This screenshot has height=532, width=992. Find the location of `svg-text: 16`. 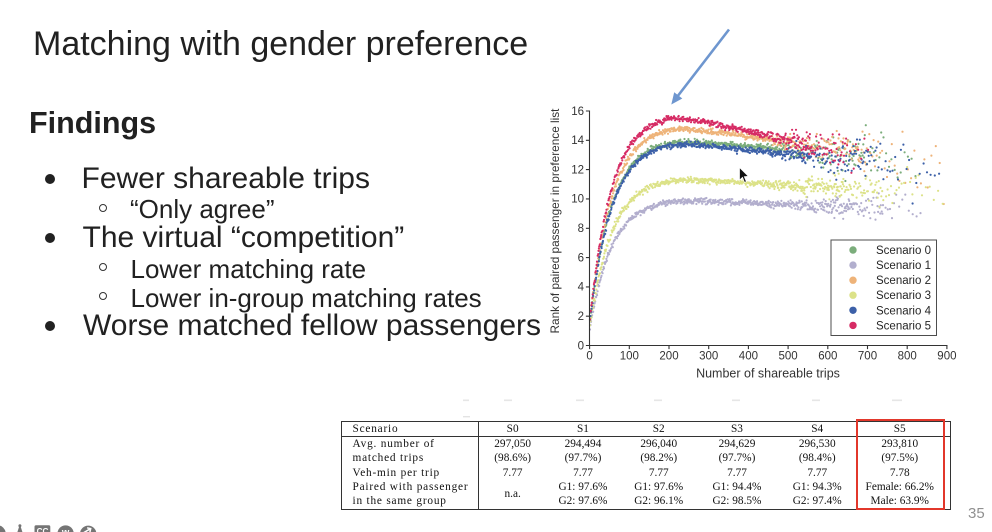

svg-text: 16 is located at coordinates (577, 112).